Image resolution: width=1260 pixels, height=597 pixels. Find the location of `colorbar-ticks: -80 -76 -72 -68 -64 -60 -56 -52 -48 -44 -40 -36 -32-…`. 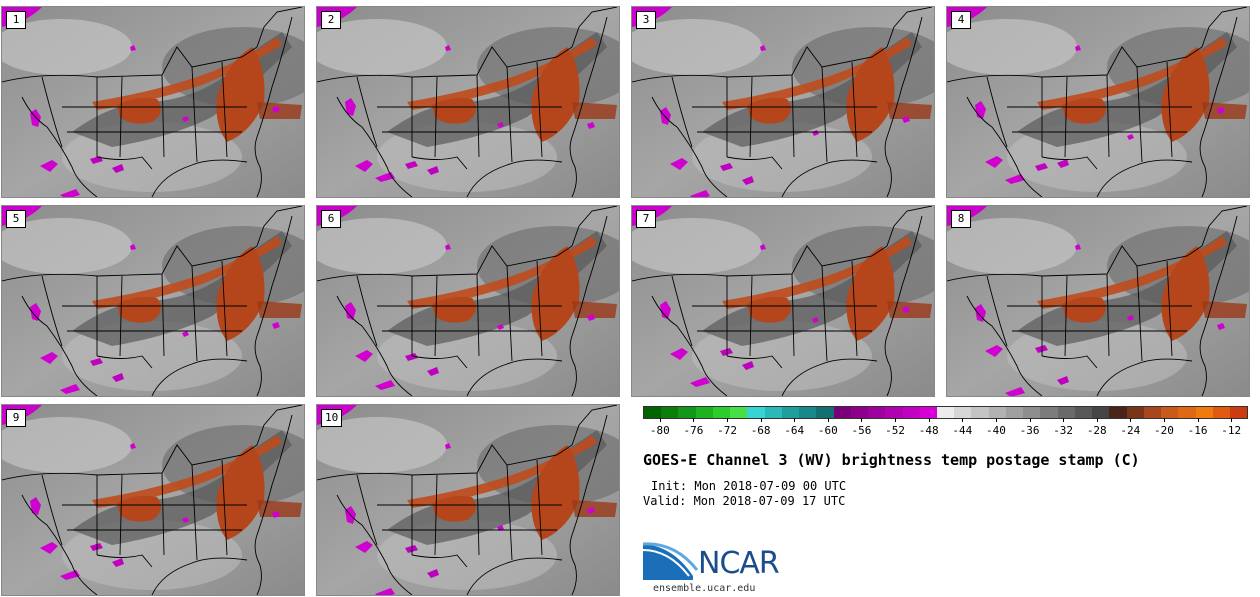

colorbar-ticks: -80 -76 -72 -68 -64 -60 -56 -52 -48 -44 -40 -36 -32-… is located at coordinates (945, 429).